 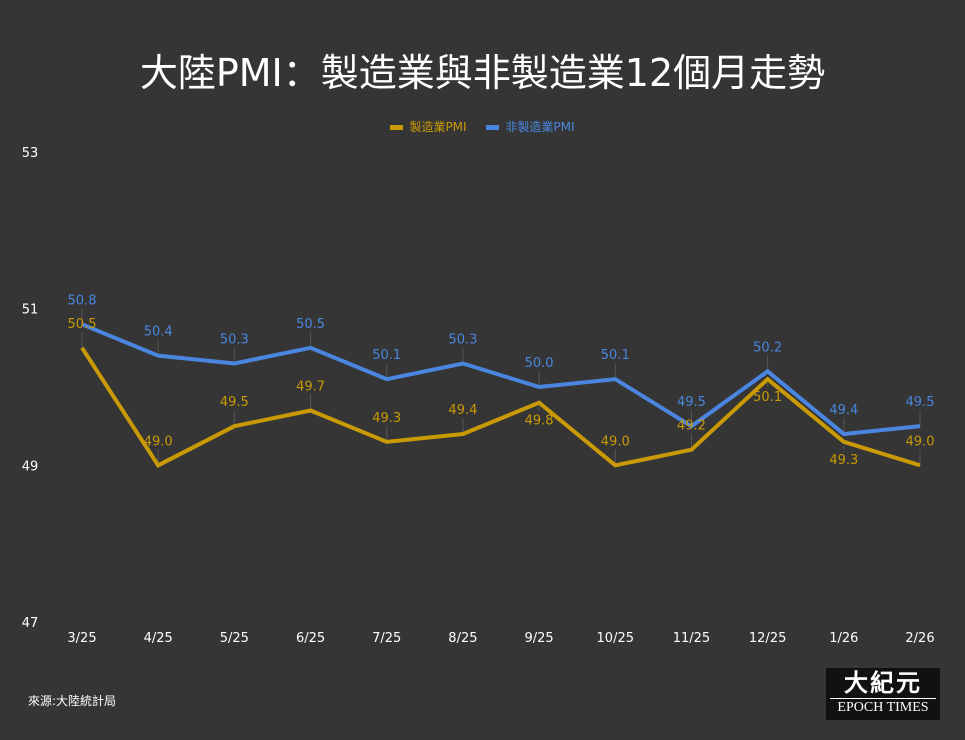 I want to click on logo-en: EPOCH TIMES, so click(x=883, y=707).